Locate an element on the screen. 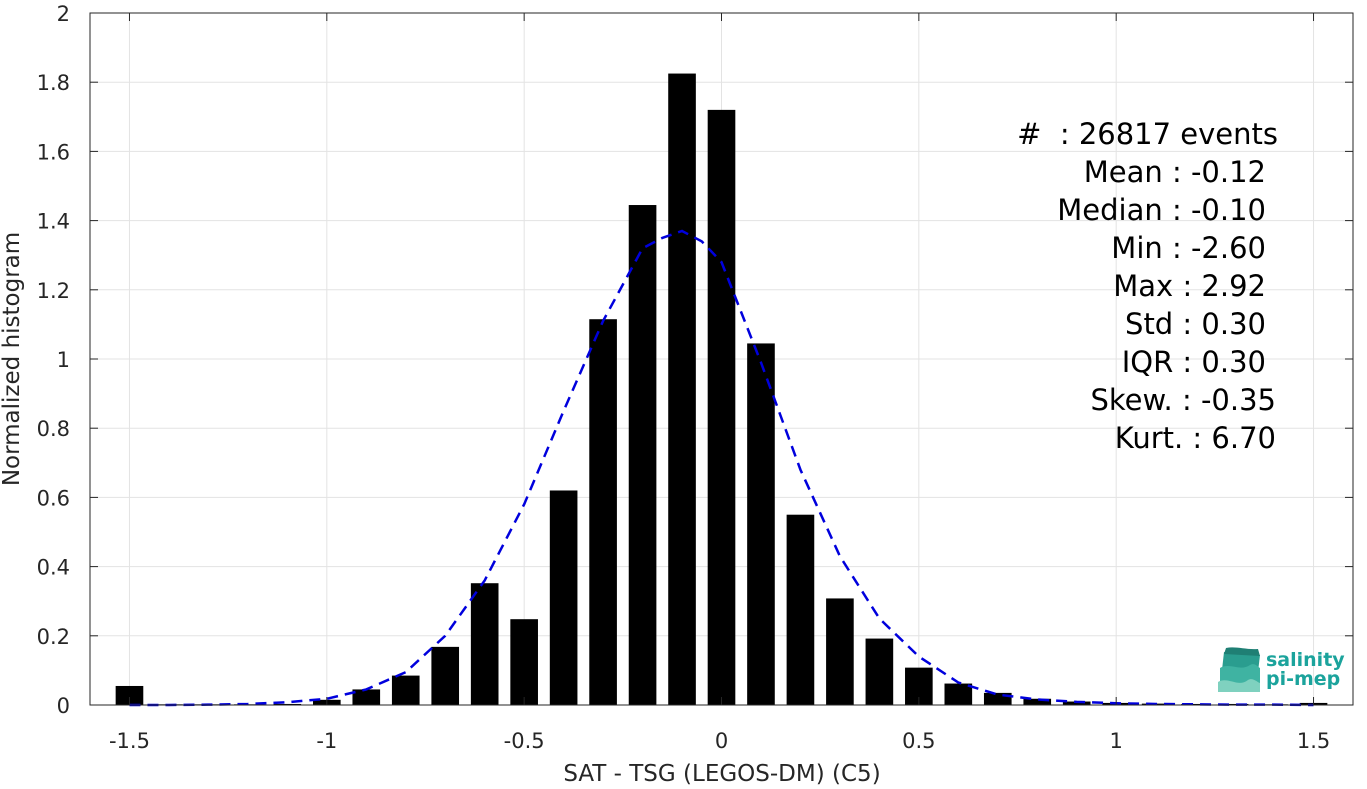 This screenshot has height=789, width=1367. logo-line1: salinity is located at coordinates (1305, 660).